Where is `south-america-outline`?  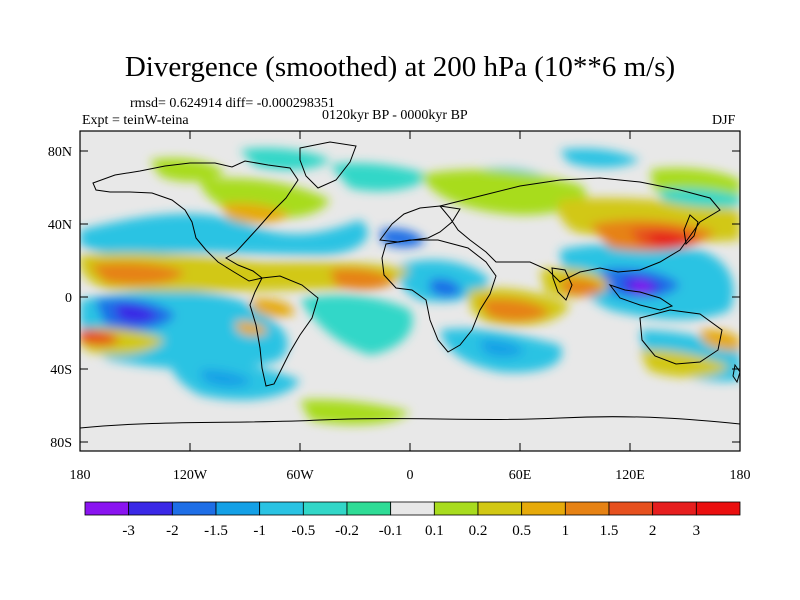 south-america-outline is located at coordinates (284, 331).